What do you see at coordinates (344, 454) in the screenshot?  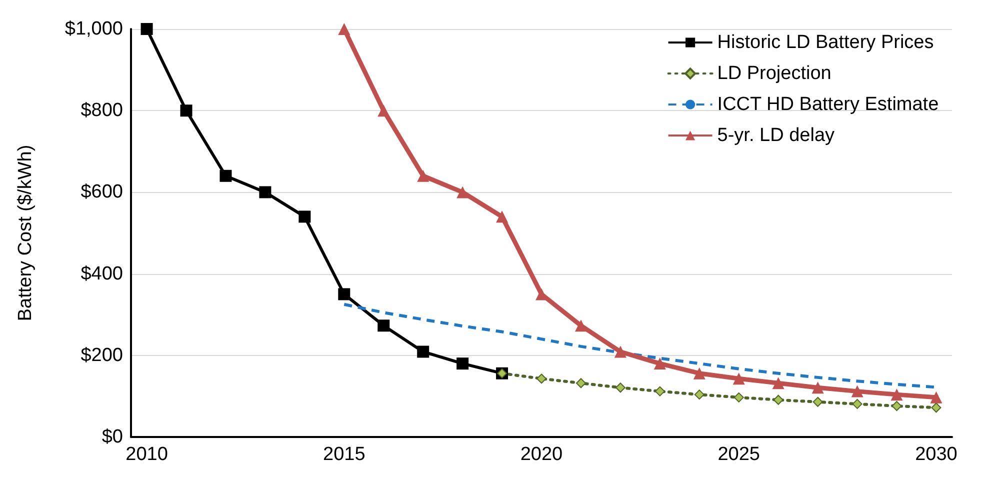 I see `x-tick-label: 2015` at bounding box center [344, 454].